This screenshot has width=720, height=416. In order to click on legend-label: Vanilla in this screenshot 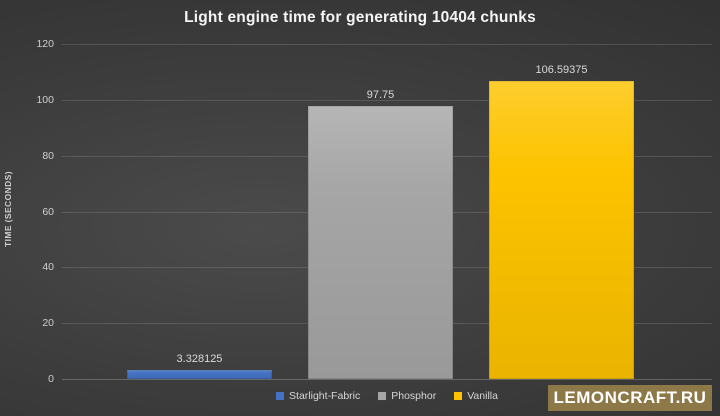, I will do `click(482, 396)`.